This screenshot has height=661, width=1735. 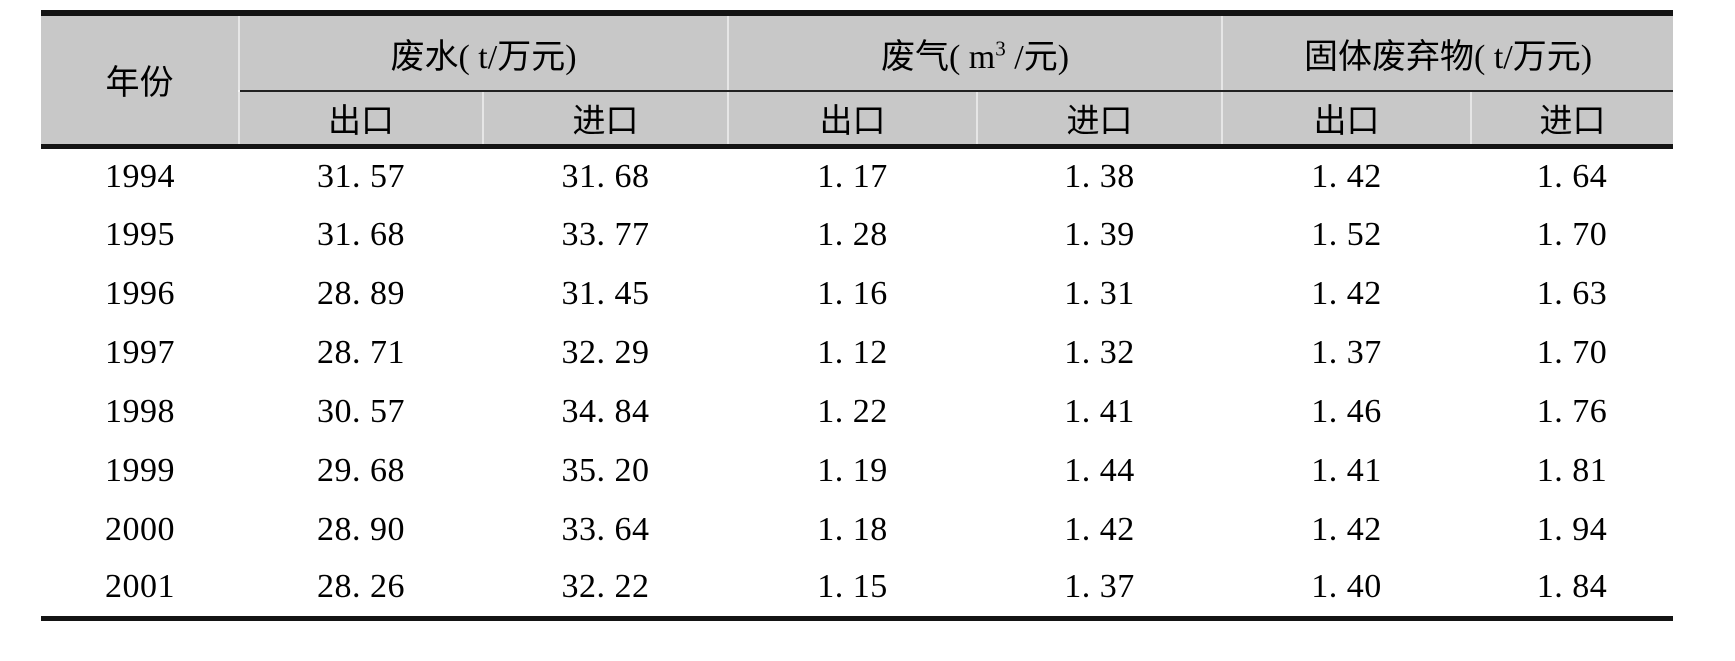 I want to click on year-cell: 1996, so click(x=140, y=293).